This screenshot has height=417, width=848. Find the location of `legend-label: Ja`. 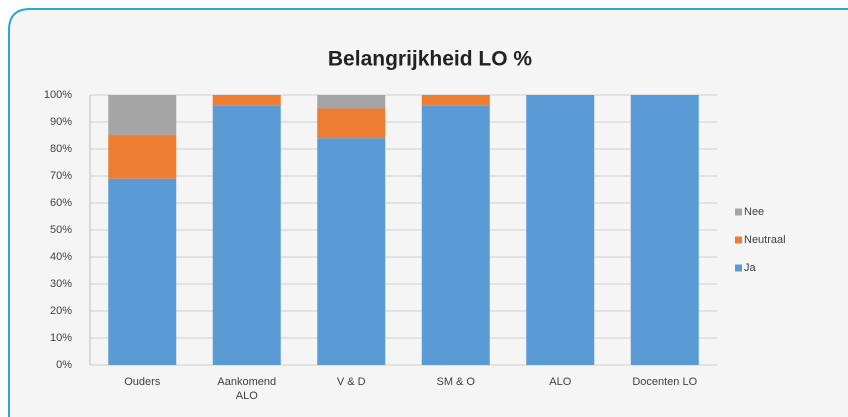

legend-label: Ja is located at coordinates (750, 268).